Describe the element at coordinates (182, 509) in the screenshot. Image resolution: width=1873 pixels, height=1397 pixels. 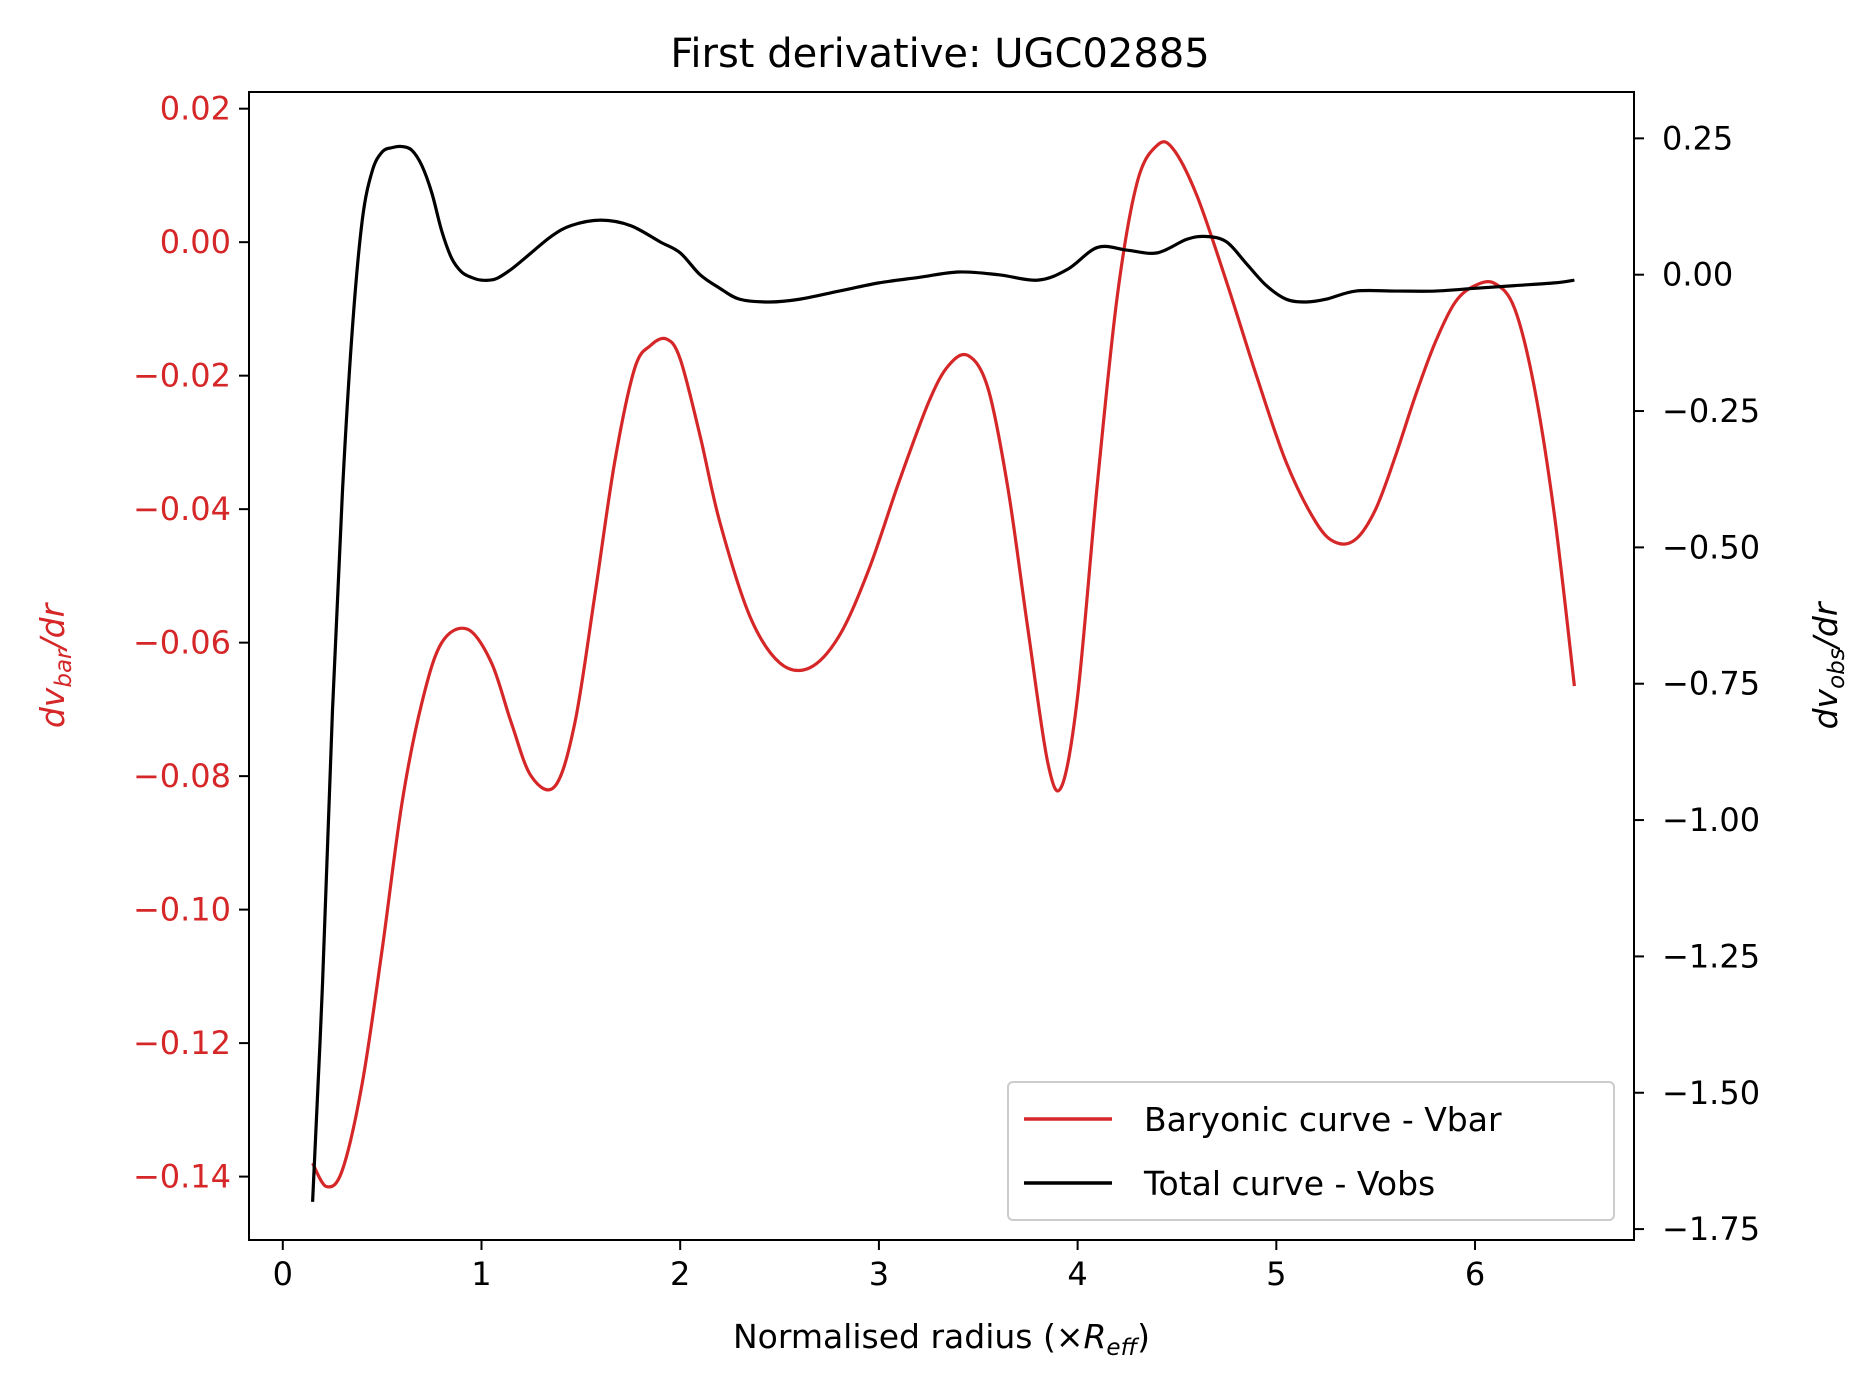
I see `y-left-tick-label: −0.04` at that location.